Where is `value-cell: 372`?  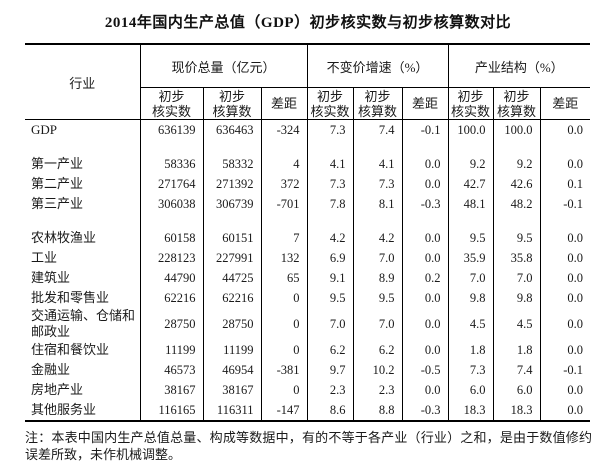
value-cell: 372 is located at coordinates (284, 184).